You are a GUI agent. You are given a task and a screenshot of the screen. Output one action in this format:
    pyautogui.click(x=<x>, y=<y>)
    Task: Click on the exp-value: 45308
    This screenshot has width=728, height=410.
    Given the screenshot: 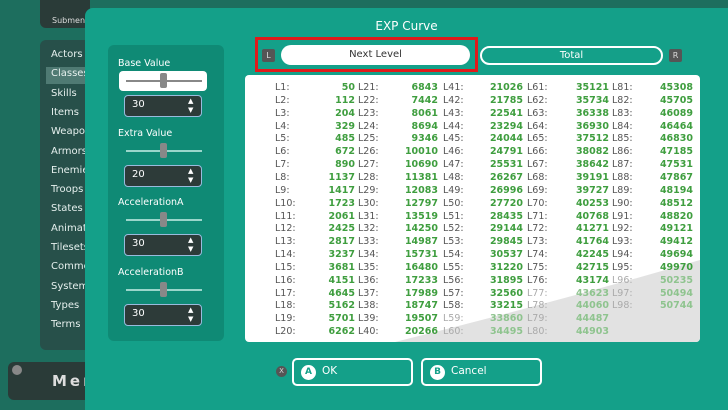 What is the action you would take?
    pyautogui.click(x=676, y=87)
    